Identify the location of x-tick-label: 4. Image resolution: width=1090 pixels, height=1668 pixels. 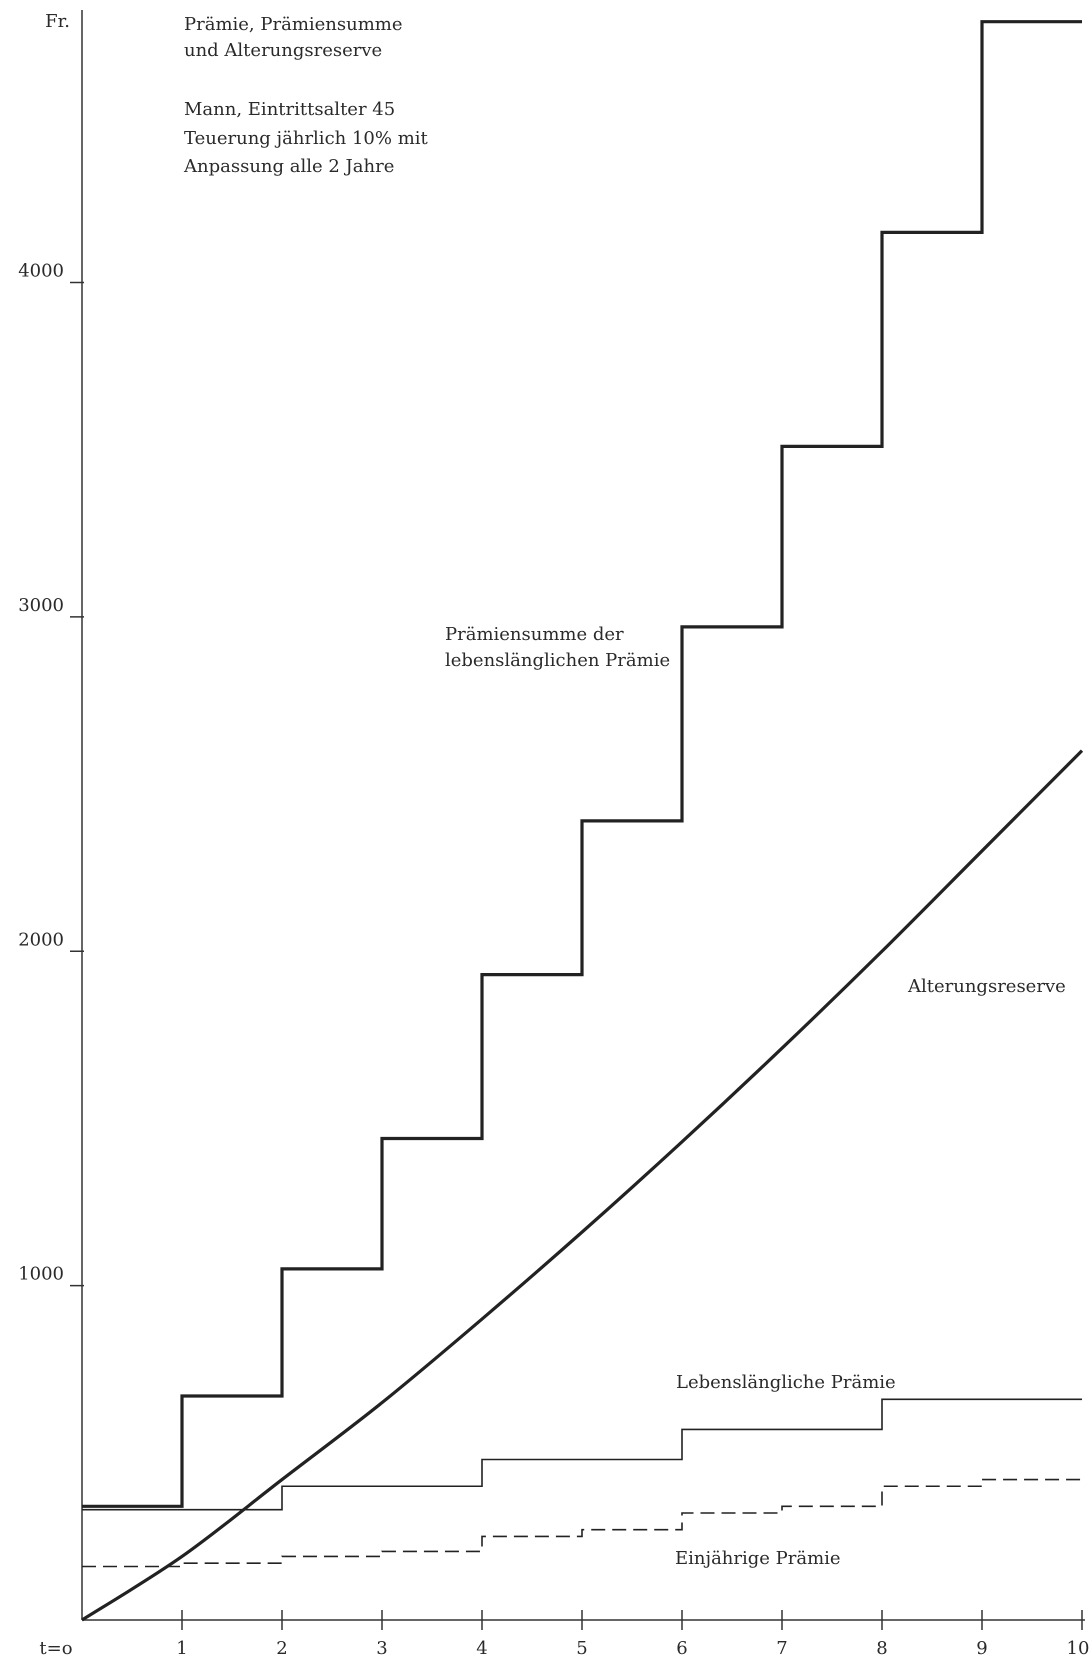
(481, 1648).